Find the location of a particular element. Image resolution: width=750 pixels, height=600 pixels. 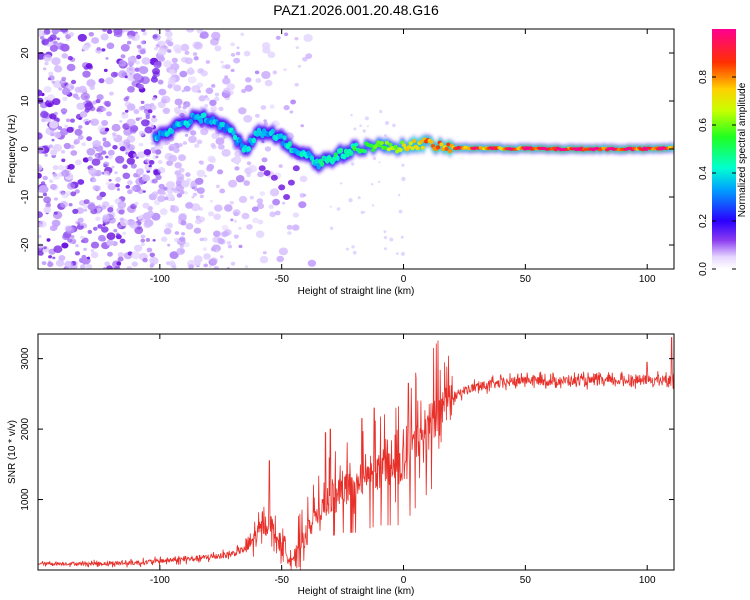

chart-title: PAZ1.2026.001.20.48.G16 is located at coordinates (356, 10).